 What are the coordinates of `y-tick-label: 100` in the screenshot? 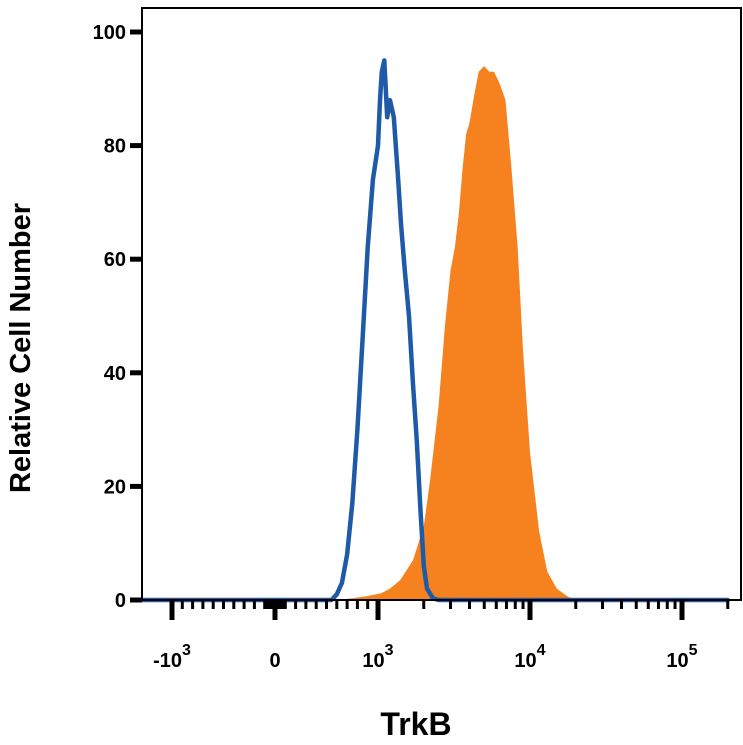 It's located at (109, 33).